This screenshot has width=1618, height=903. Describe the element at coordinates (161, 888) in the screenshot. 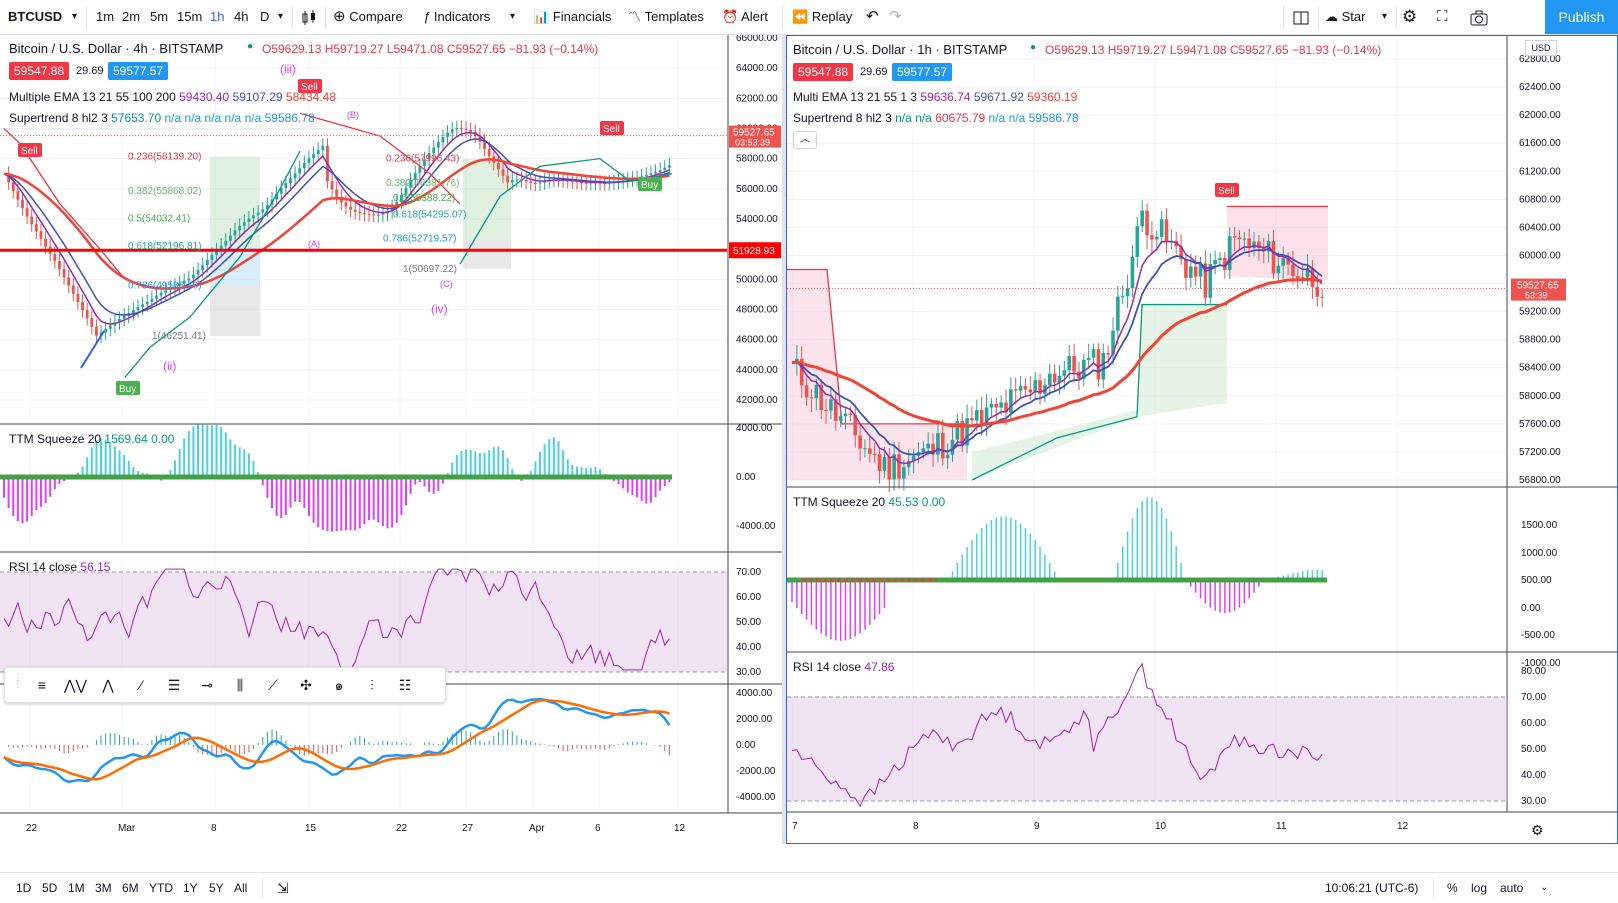

I see `range-ytd: YTD` at that location.